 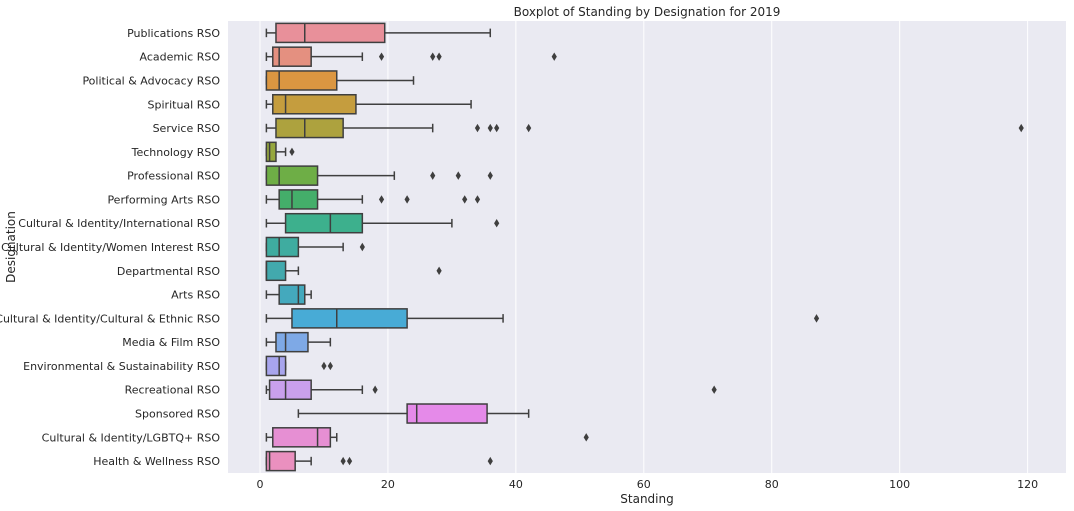 What do you see at coordinates (646, 499) in the screenshot?
I see `x-axis-title: Standing` at bounding box center [646, 499].